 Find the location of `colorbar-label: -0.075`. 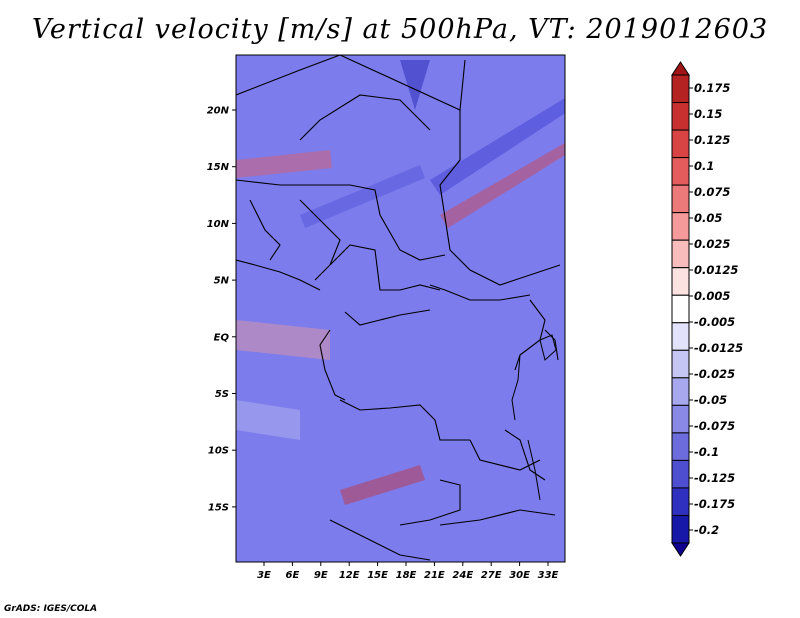

colorbar-label: -0.075 is located at coordinates (714, 426).